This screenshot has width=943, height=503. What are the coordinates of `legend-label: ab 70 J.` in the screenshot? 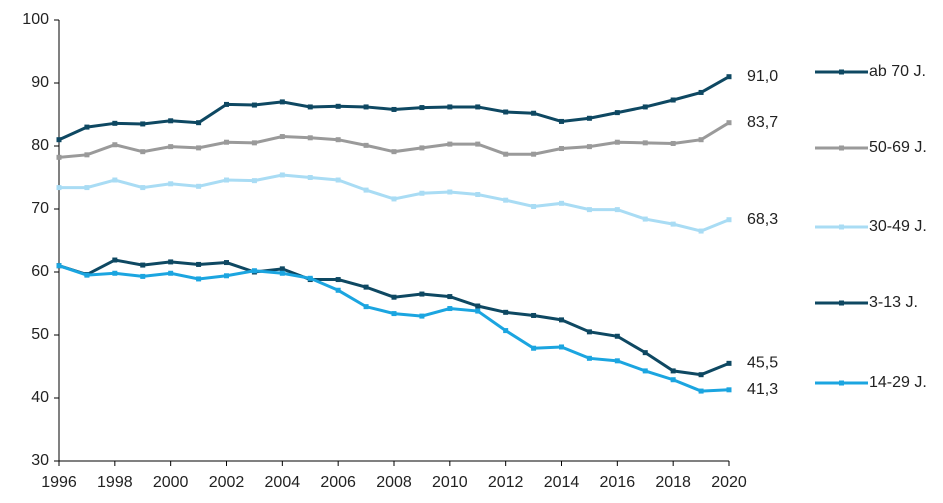 It's located at (897, 71).